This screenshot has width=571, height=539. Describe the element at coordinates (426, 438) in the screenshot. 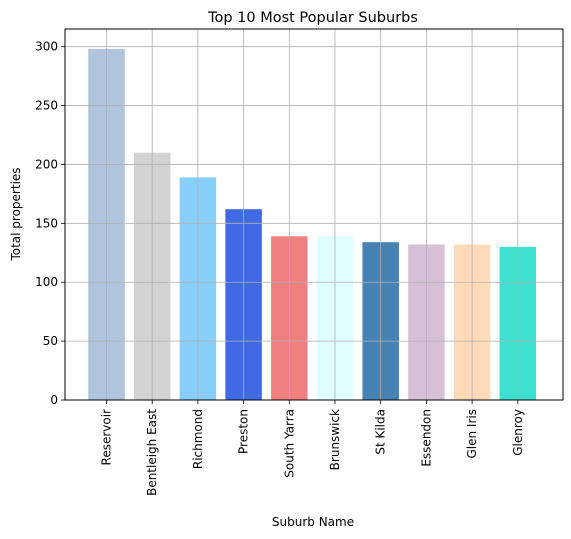

I see `x-tick-label-7: Essendon` at that location.